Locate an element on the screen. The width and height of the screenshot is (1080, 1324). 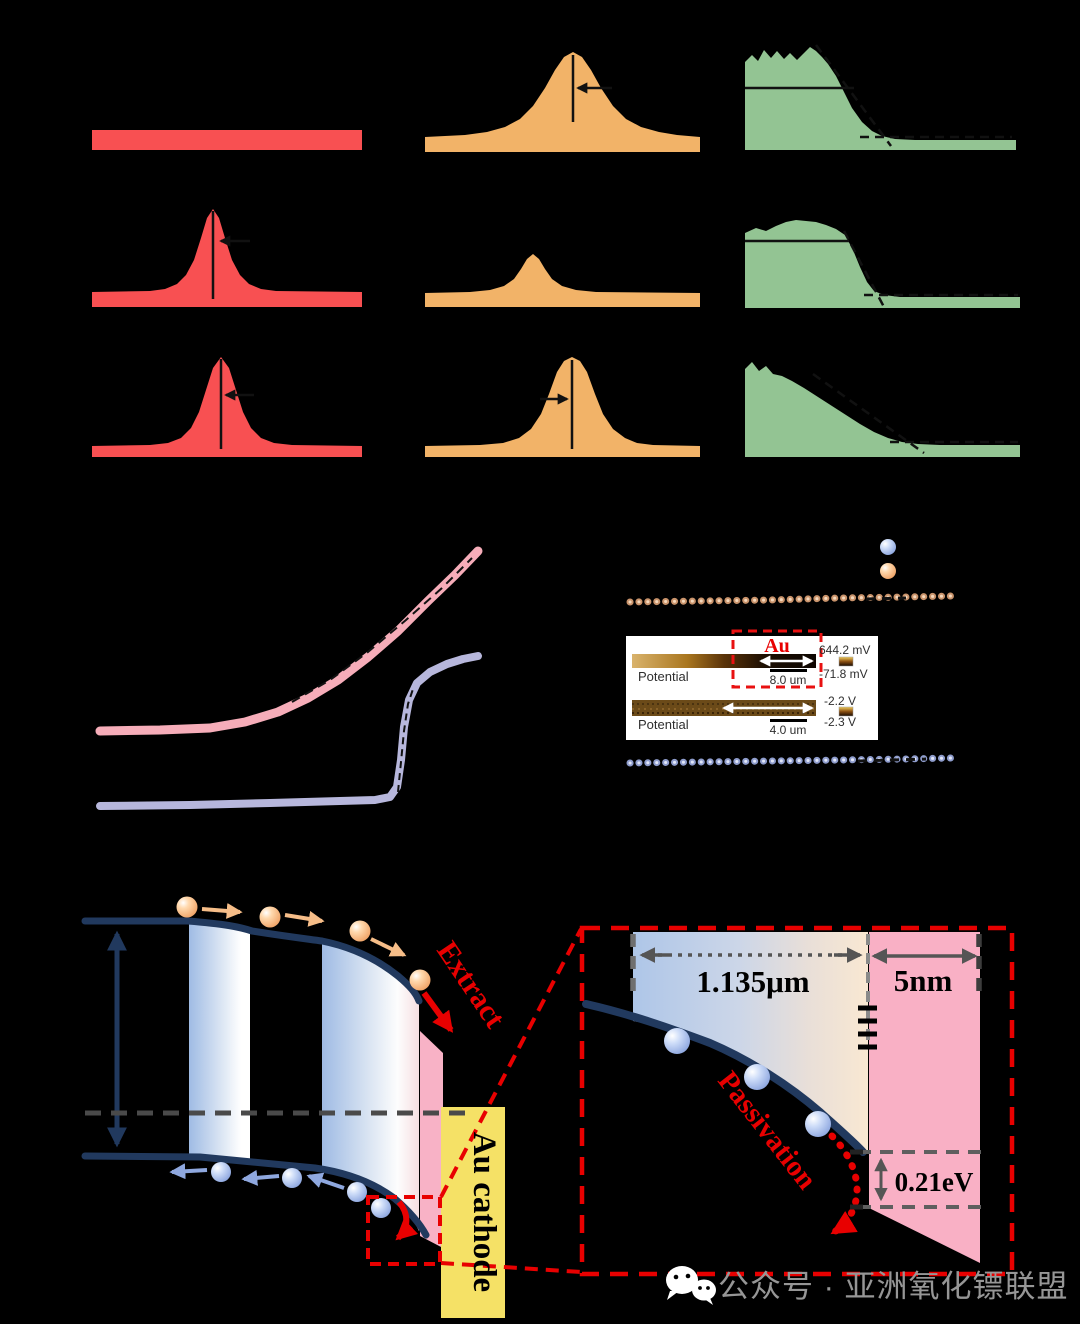
extract-arrow is located at coordinates (437, 1012).